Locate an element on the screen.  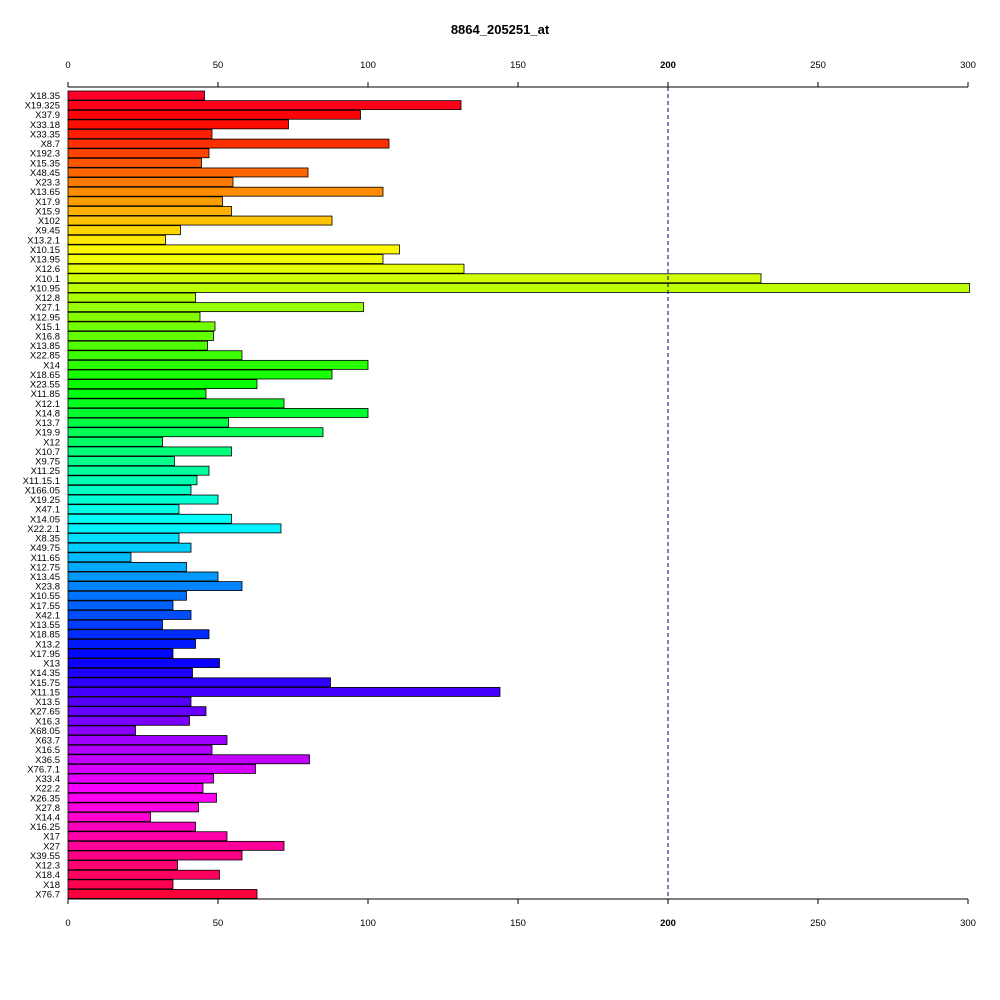
category-label: X18.85 is located at coordinates (45, 635).